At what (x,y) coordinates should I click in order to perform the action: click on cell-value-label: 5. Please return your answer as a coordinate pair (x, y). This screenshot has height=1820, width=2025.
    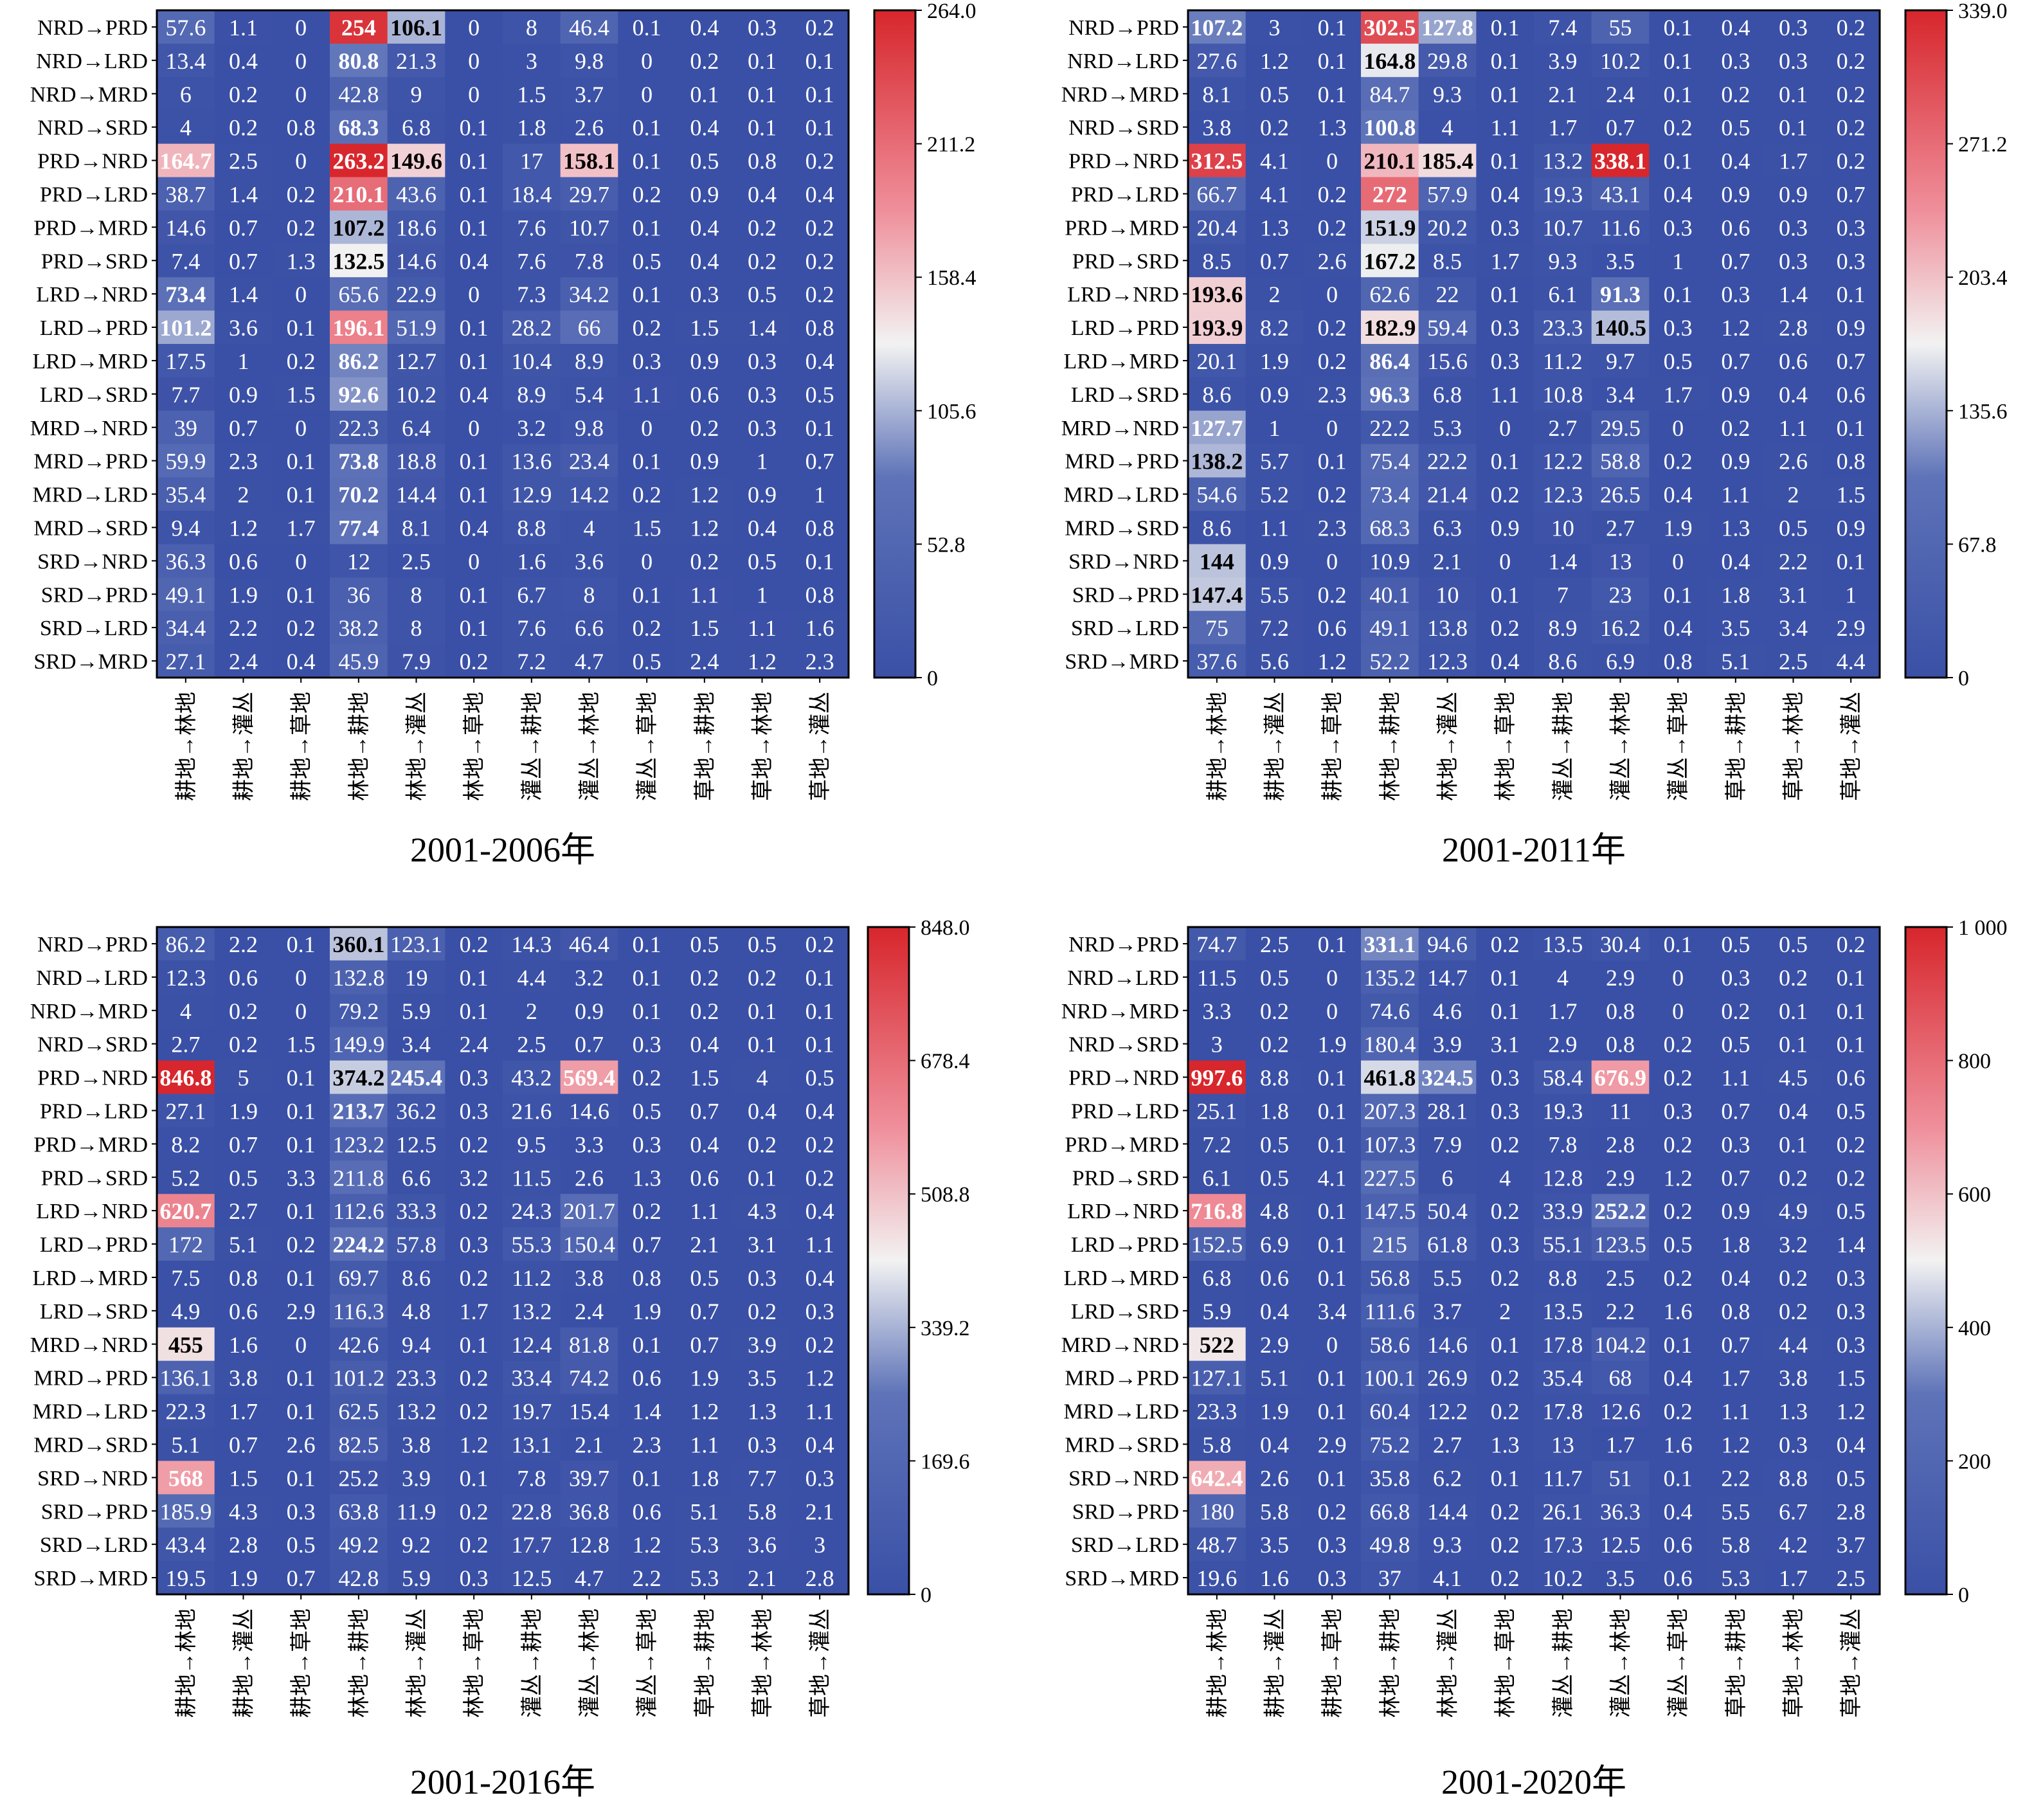
    Looking at the image, I should click on (243, 1078).